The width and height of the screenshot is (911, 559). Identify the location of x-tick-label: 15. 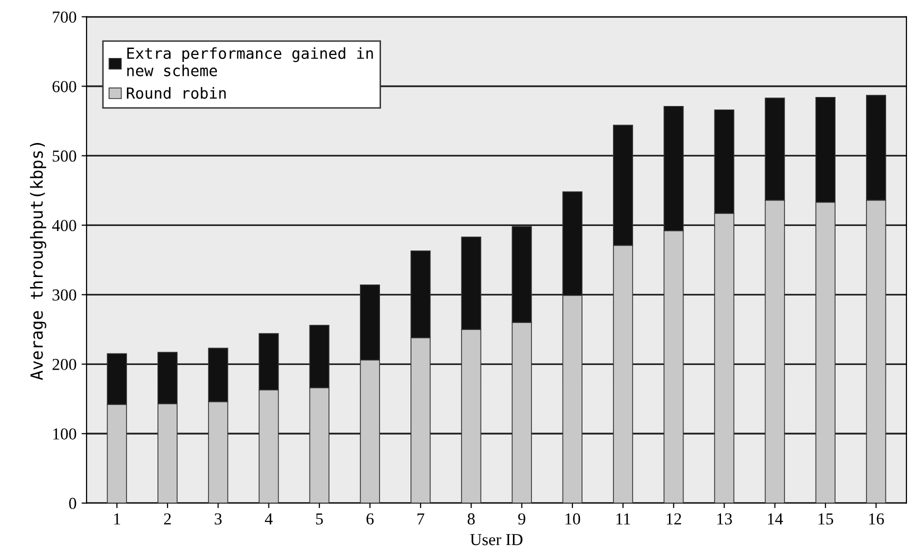
(826, 519).